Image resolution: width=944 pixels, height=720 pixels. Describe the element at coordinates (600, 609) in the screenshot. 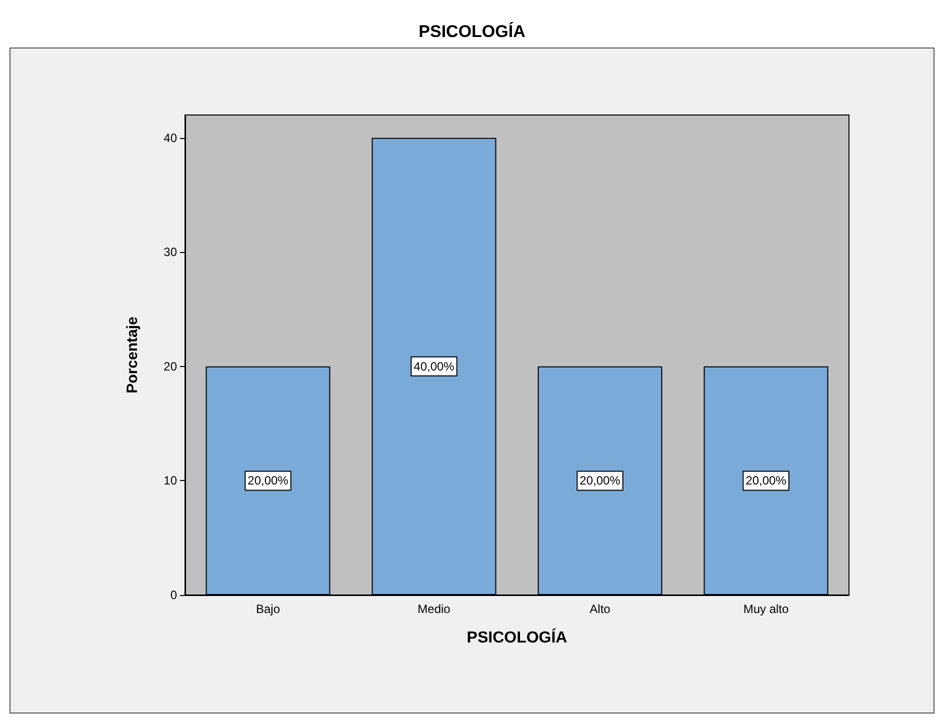

I see `x-tick-label: Alto` at that location.